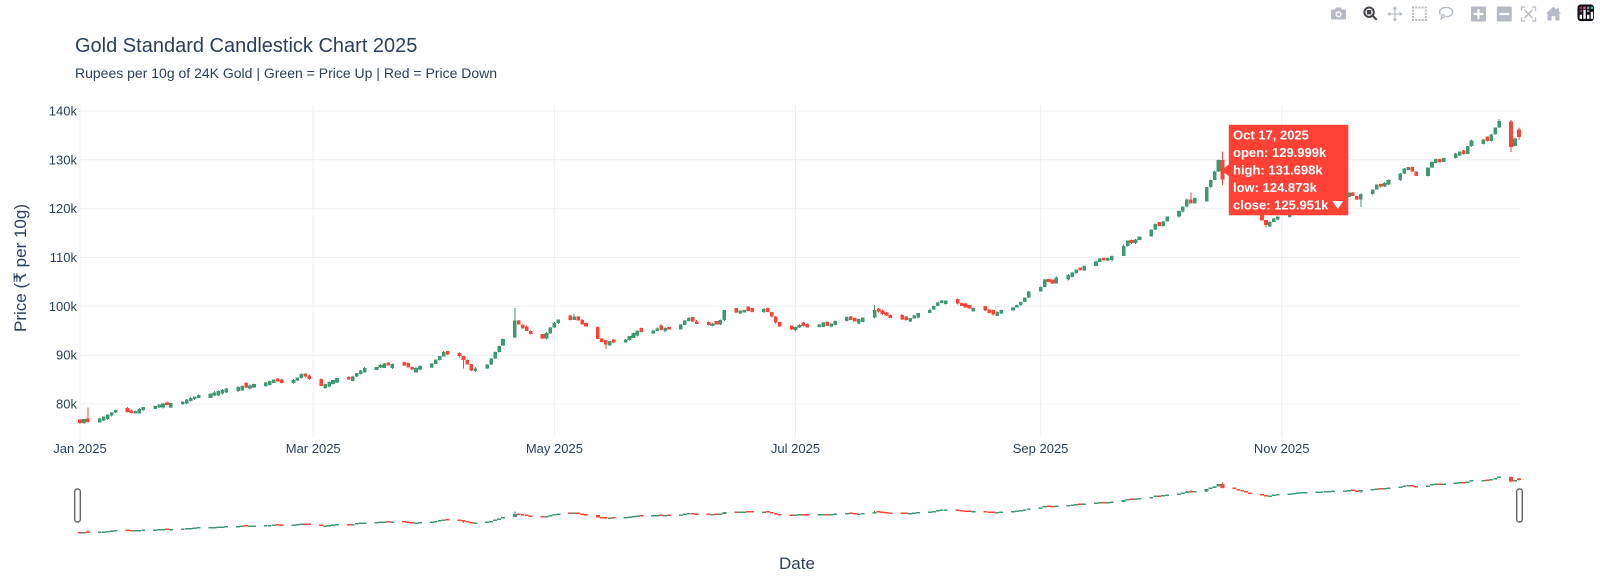  I want to click on svg-text: Oct 17, 2025, so click(1271, 135).